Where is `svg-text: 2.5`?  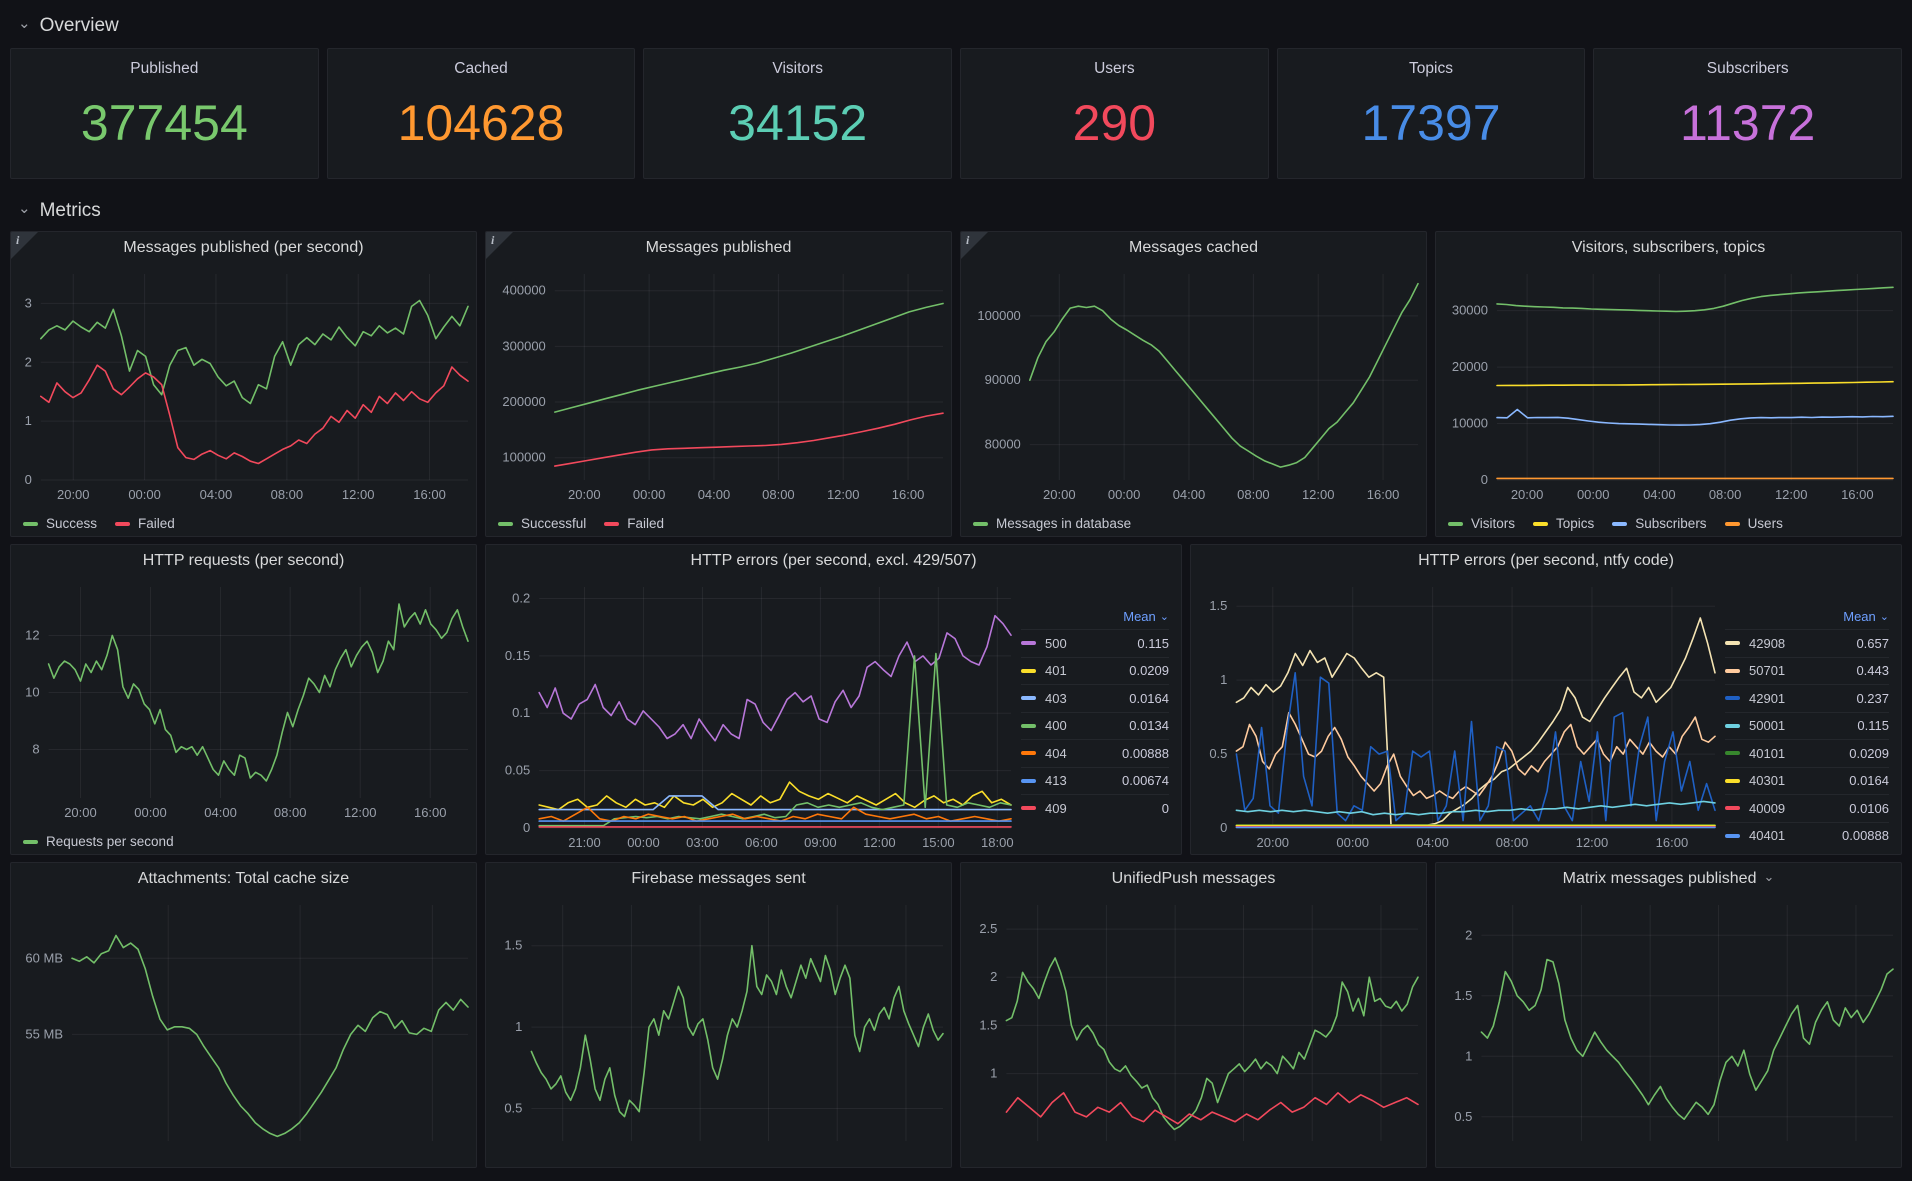
svg-text: 2.5 is located at coordinates (988, 928).